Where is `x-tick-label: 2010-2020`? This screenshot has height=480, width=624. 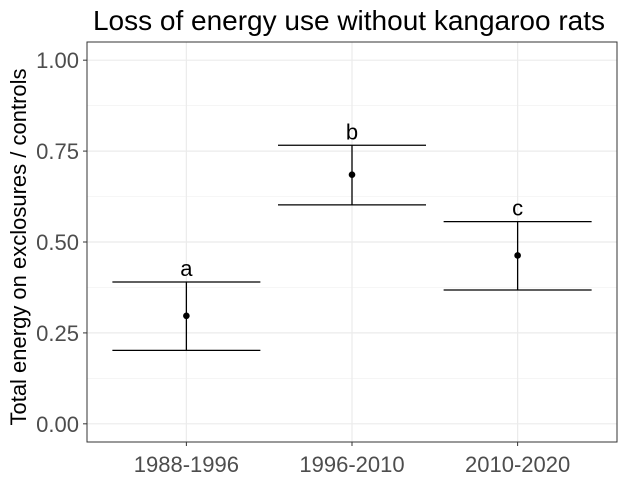 x-tick-label: 2010-2020 is located at coordinates (517, 464).